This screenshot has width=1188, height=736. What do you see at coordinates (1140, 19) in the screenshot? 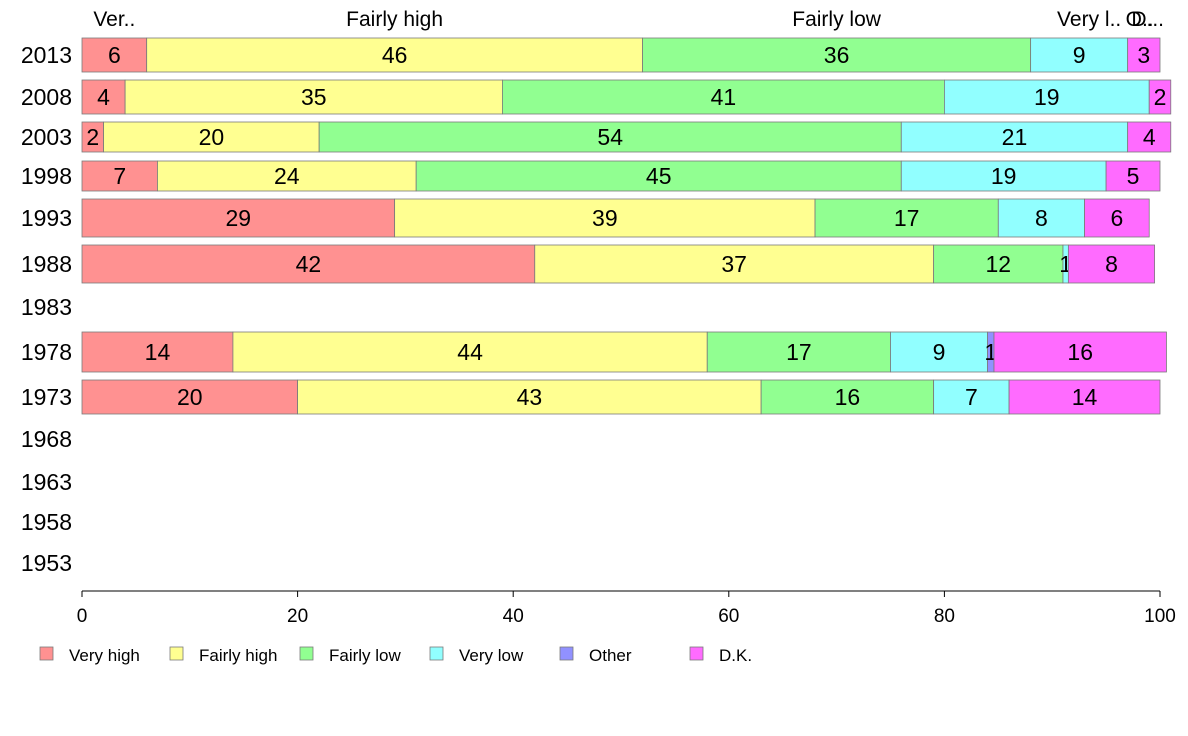
I see `top-label: O..` at bounding box center [1140, 19].